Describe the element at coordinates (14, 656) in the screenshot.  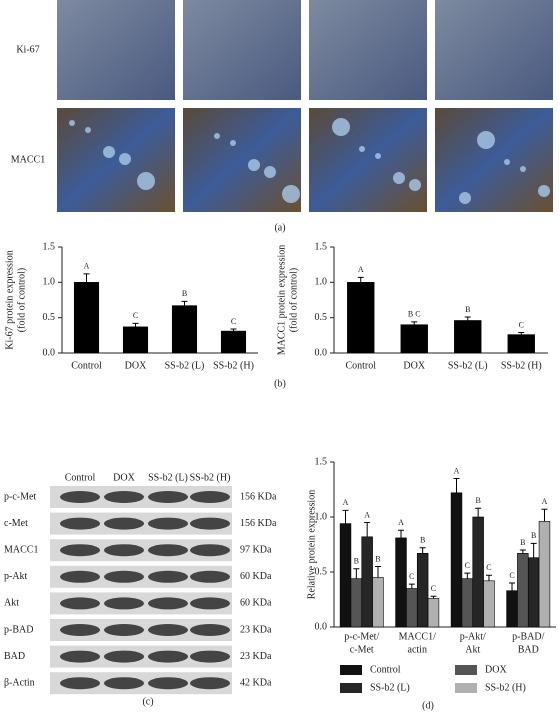
I see `row-label: BAD` at that location.